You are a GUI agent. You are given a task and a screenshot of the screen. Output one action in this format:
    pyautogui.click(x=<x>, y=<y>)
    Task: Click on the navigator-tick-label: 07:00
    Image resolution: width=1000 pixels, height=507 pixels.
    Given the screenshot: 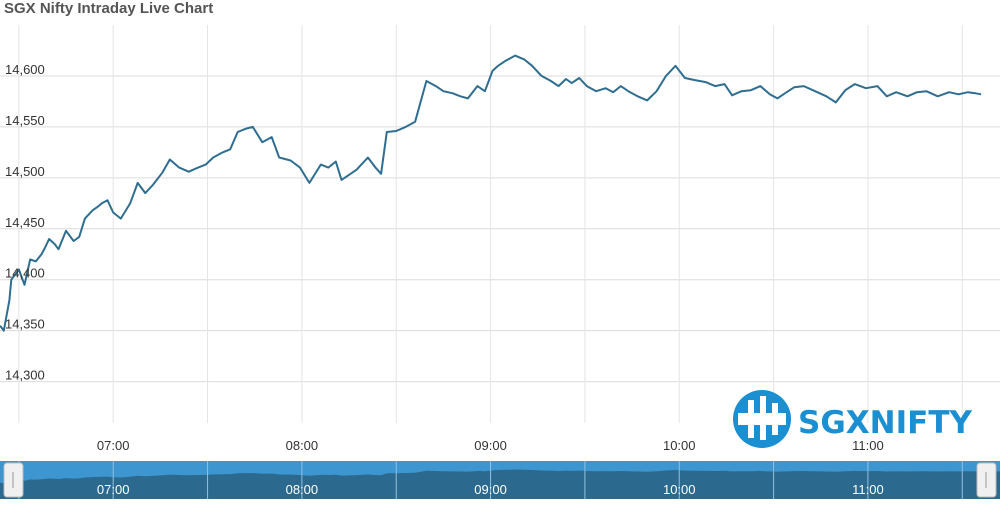 What is the action you would take?
    pyautogui.click(x=113, y=489)
    